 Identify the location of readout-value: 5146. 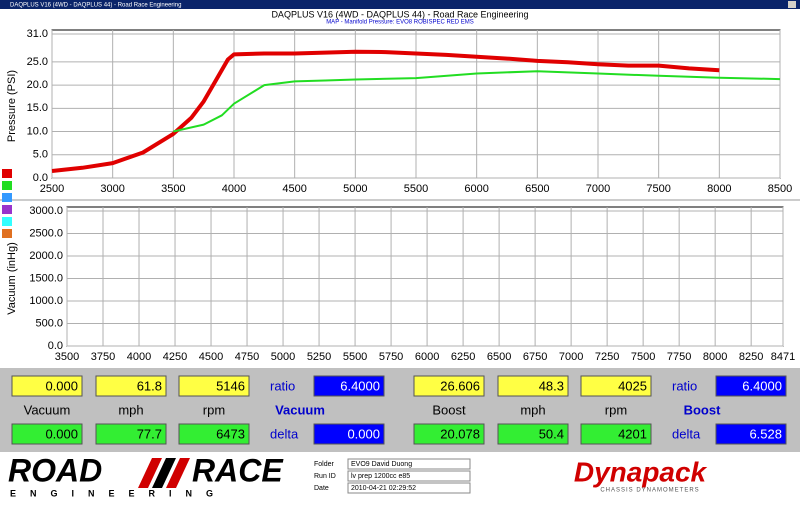
(230, 385).